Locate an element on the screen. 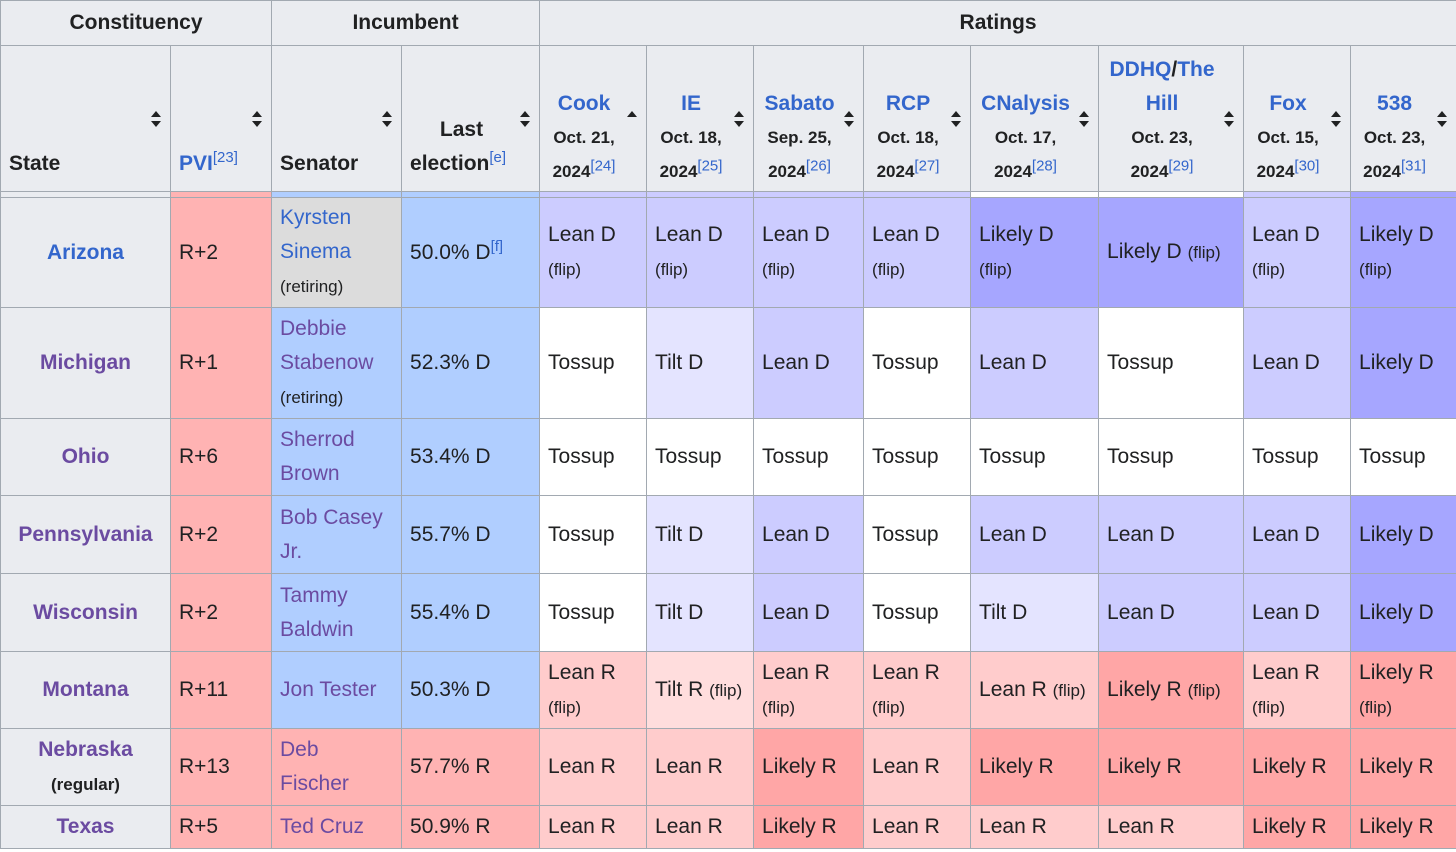  source-link: Sabato is located at coordinates (799, 103).